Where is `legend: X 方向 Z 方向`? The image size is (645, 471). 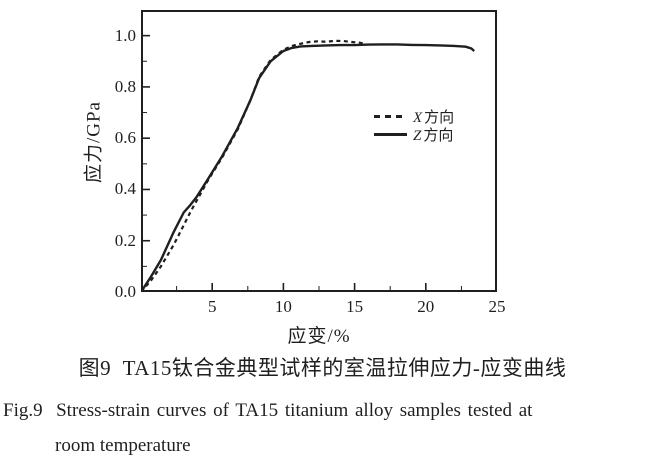 legend: X 方向 Z 方向 is located at coordinates (414, 125).